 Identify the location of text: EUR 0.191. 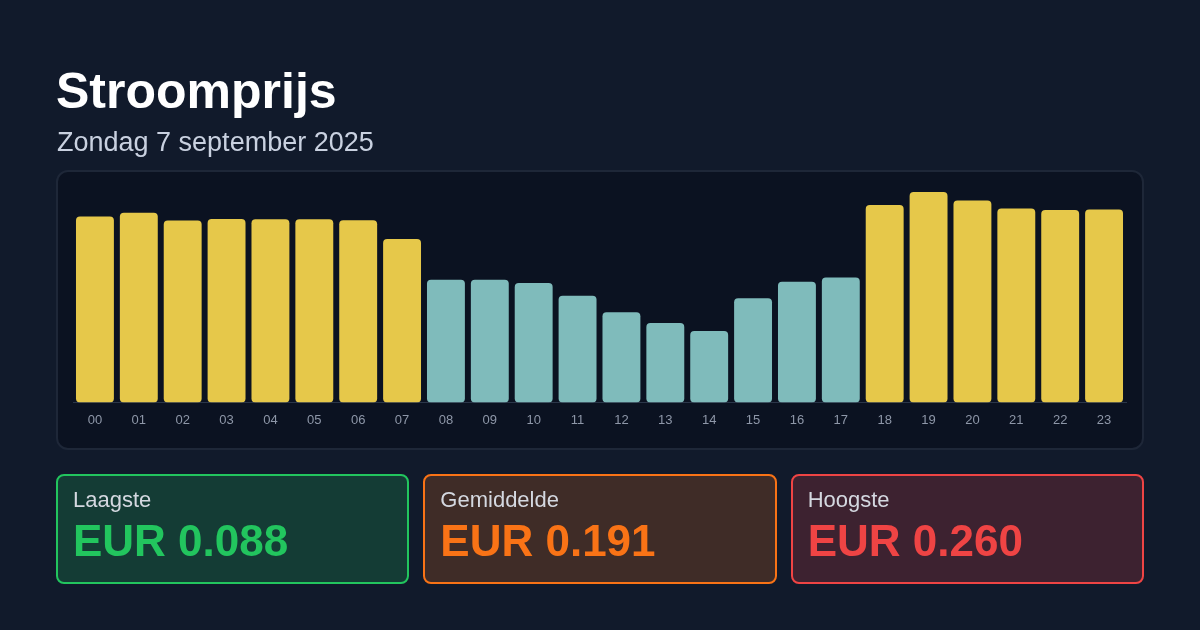
(548, 540).